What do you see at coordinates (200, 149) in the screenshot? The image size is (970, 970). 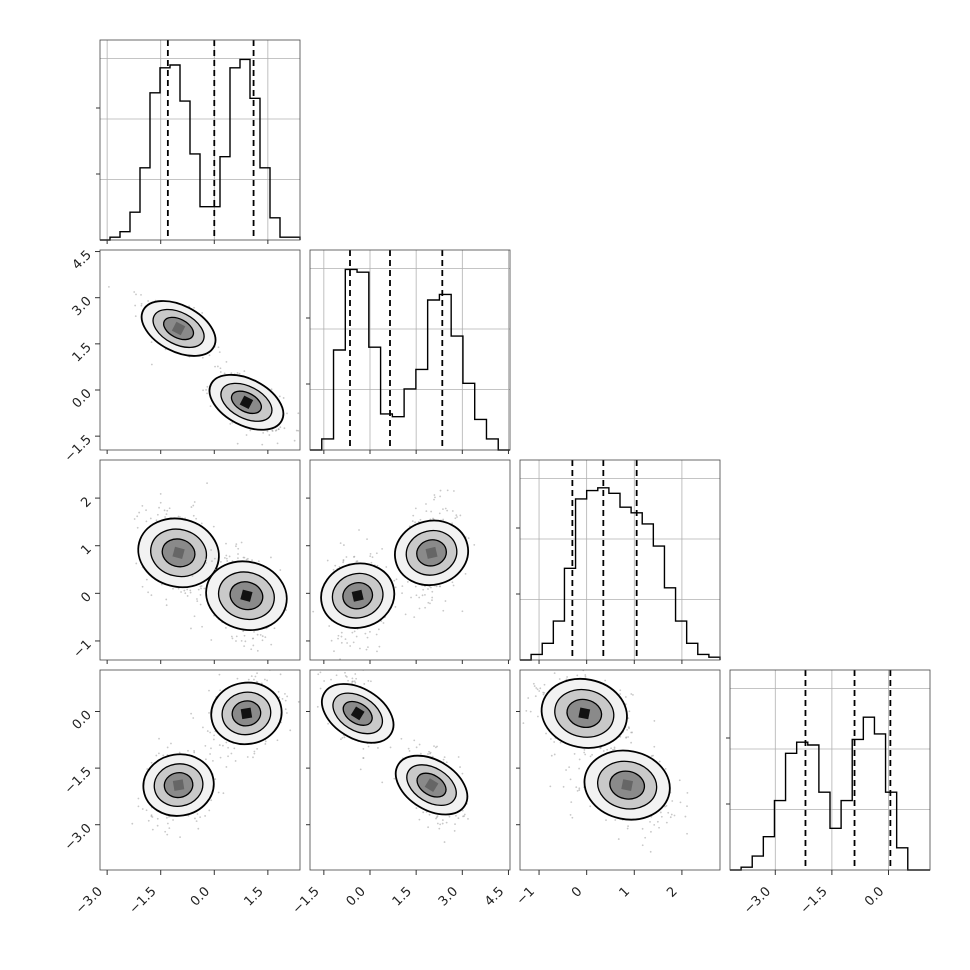 I see `hist-step` at bounding box center [200, 149].